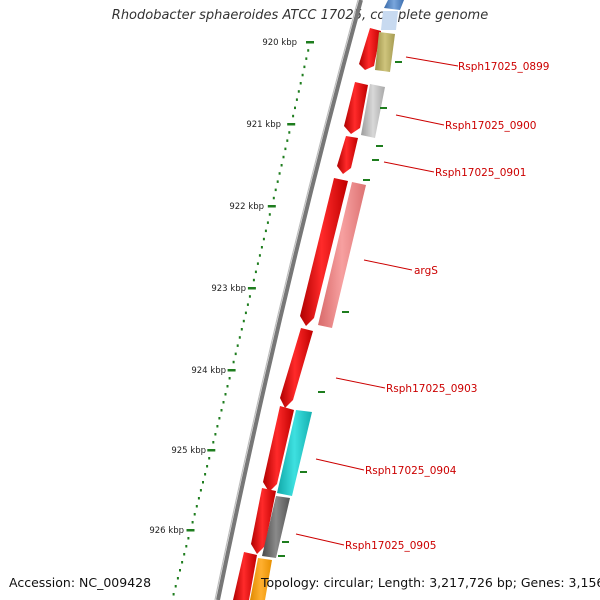 This screenshot has height=600, width=600. What do you see at coordinates (385, 52) in the screenshot?
I see `gene-box-olive` at bounding box center [385, 52].